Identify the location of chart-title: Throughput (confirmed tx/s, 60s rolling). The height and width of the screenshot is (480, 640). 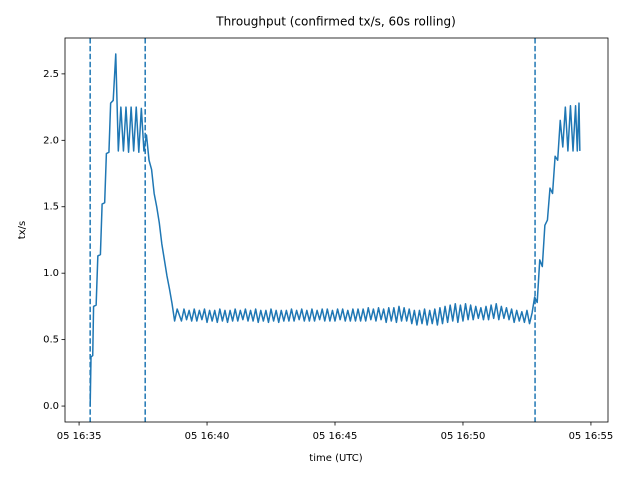
(335, 22).